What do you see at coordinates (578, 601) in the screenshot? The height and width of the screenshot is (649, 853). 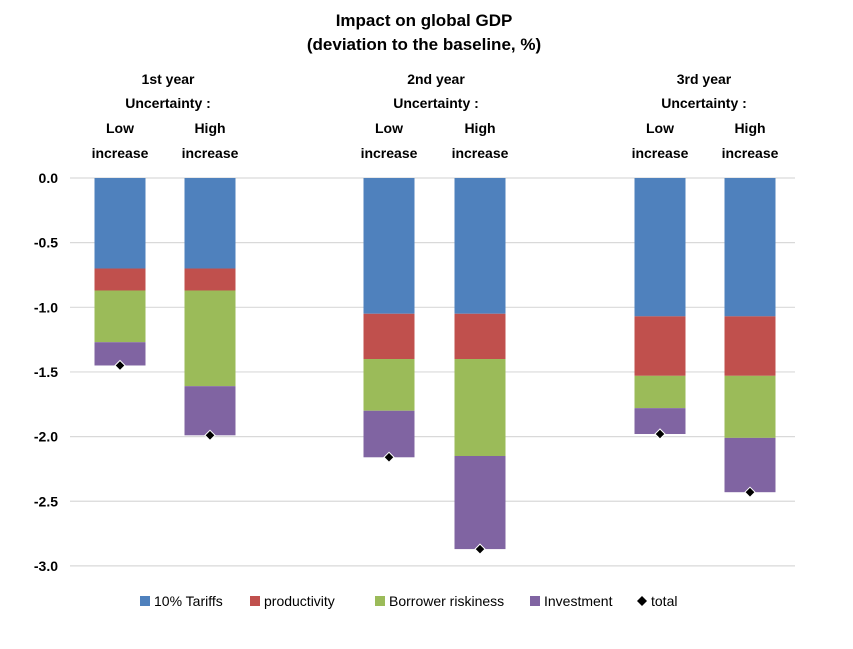 I see `legend-label: Investment` at bounding box center [578, 601].